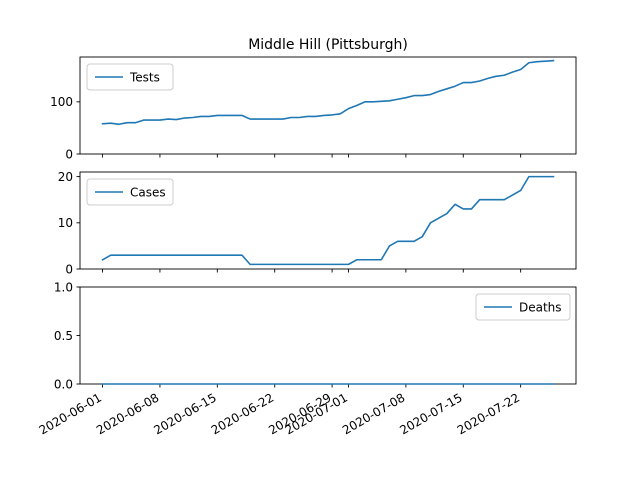 This screenshot has height=480, width=640. Describe the element at coordinates (148, 192) in the screenshot. I see `legend-label: Cases` at that location.